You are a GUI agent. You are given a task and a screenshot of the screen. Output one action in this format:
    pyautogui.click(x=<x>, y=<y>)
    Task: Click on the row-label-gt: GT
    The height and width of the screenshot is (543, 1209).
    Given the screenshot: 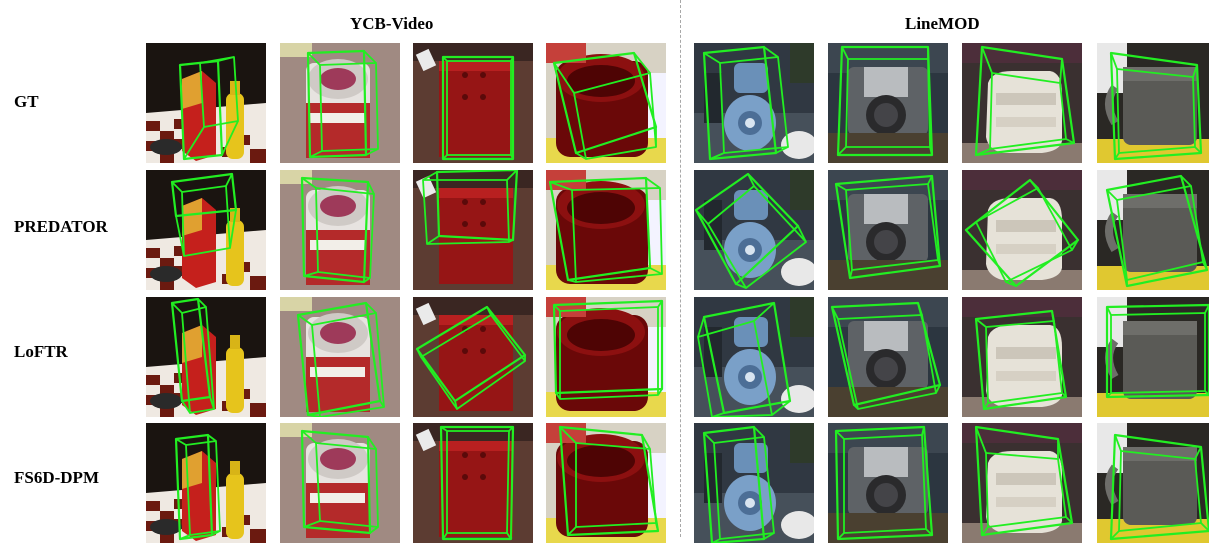 What is the action you would take?
    pyautogui.click(x=26, y=101)
    